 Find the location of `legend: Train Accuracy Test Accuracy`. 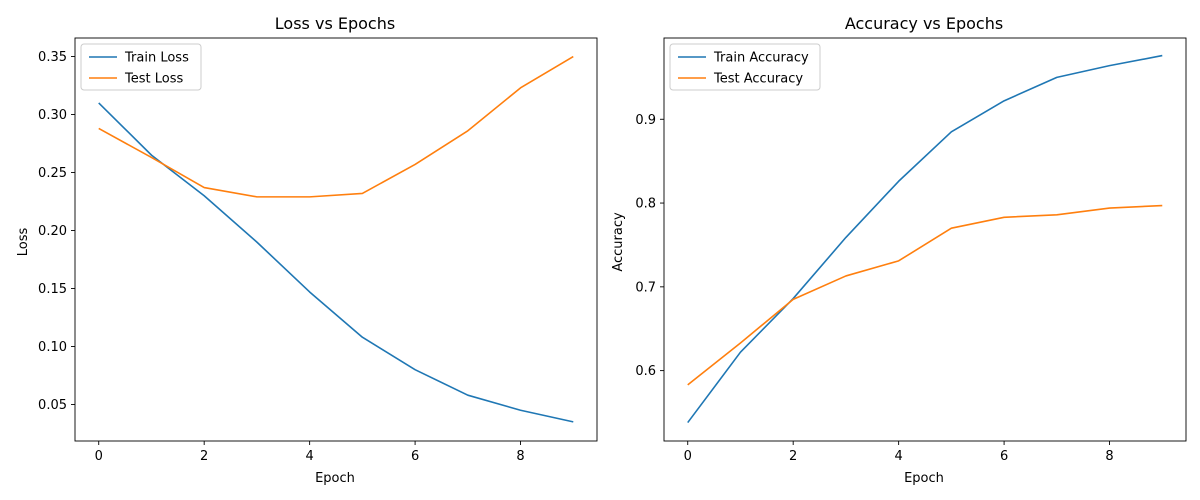

legend: Train Accuracy Test Accuracy is located at coordinates (745, 67).